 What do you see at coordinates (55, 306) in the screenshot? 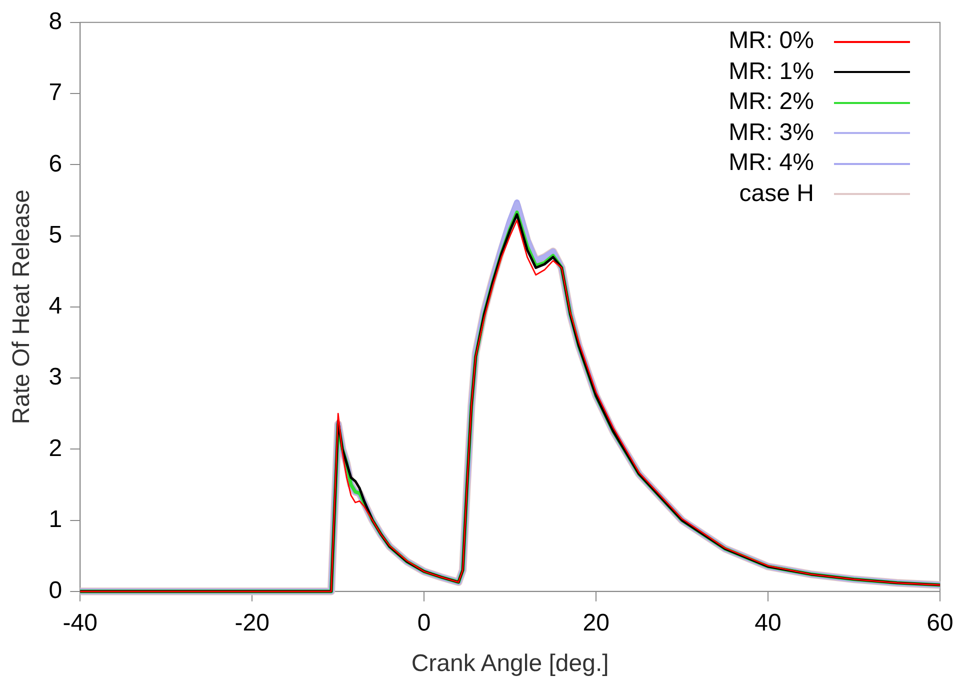
I see `y-tick-label: 4` at bounding box center [55, 306].